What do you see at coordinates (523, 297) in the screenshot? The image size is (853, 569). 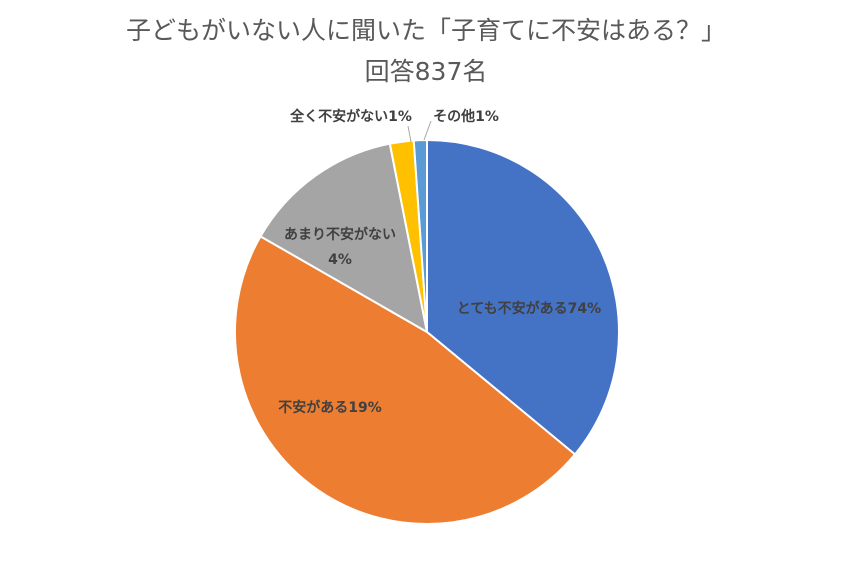 I see `slice-very-anxious` at bounding box center [523, 297].